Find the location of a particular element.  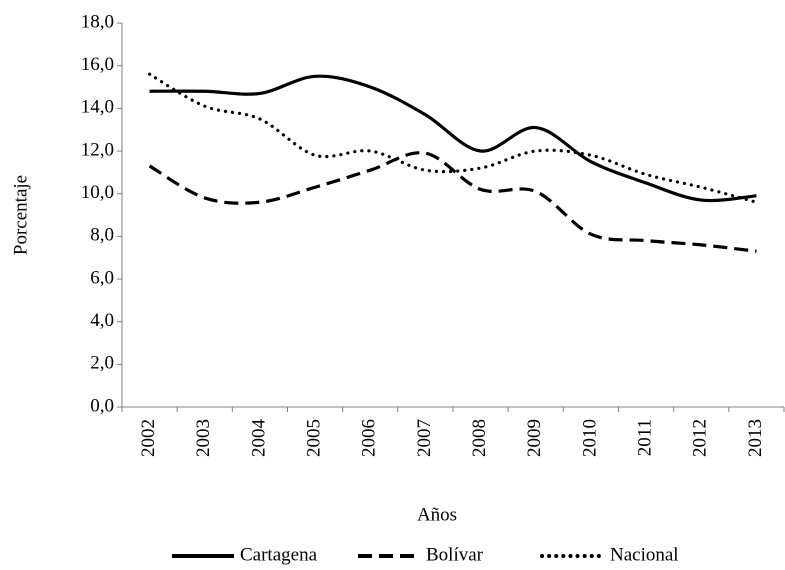

legend-label: Cartagena is located at coordinates (279, 554).